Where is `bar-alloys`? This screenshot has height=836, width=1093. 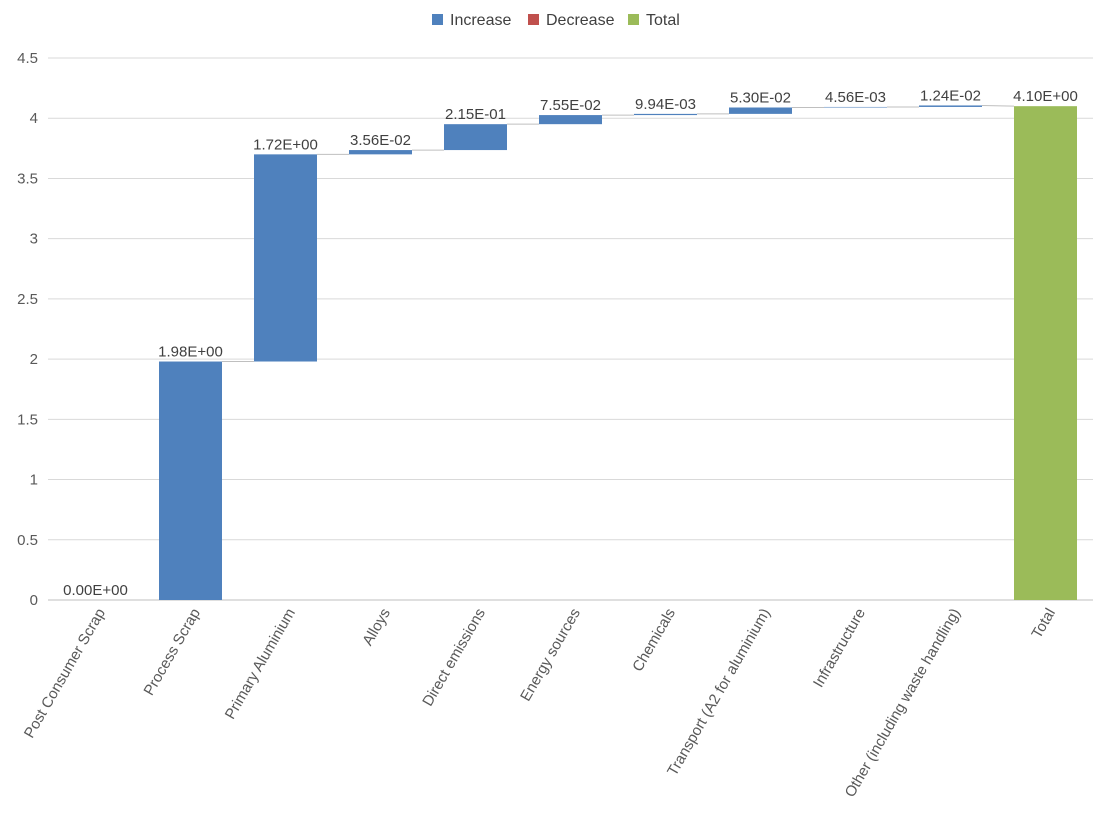 bar-alloys is located at coordinates (380, 152).